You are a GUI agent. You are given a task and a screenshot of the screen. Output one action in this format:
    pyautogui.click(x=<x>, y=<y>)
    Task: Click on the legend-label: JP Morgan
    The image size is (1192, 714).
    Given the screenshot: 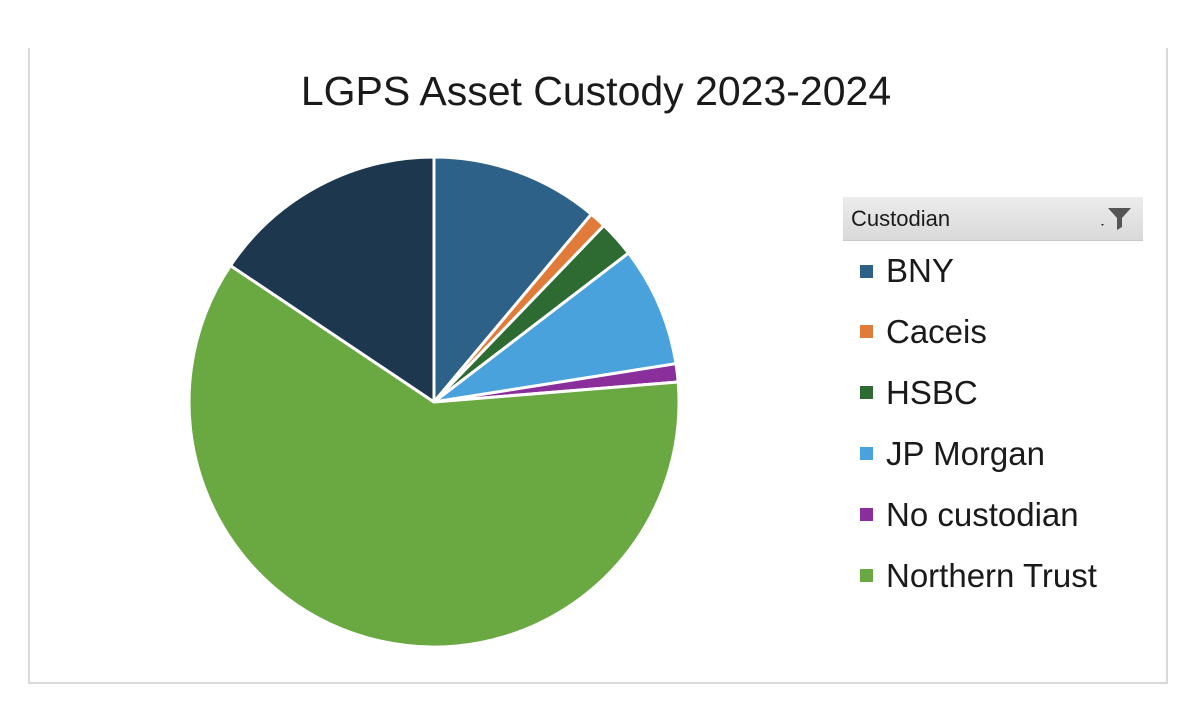 What is the action you would take?
    pyautogui.click(x=965, y=453)
    